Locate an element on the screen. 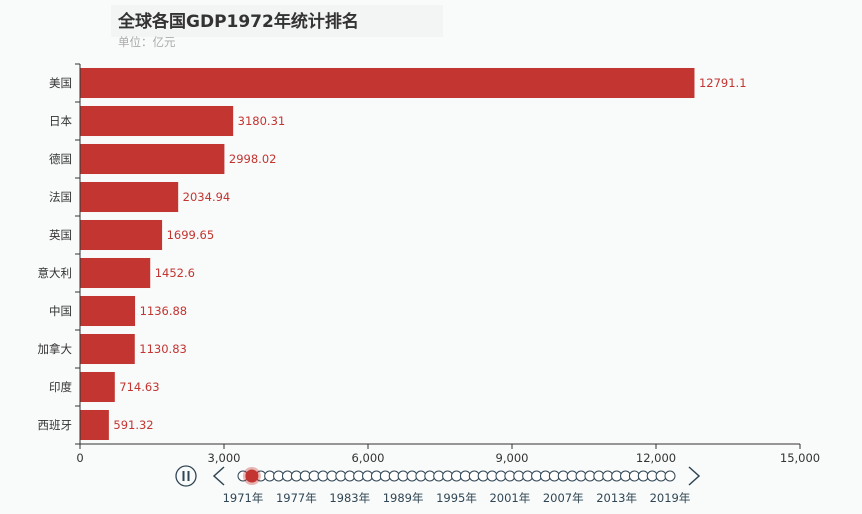  timeline-checkpoint is located at coordinates (252, 476).